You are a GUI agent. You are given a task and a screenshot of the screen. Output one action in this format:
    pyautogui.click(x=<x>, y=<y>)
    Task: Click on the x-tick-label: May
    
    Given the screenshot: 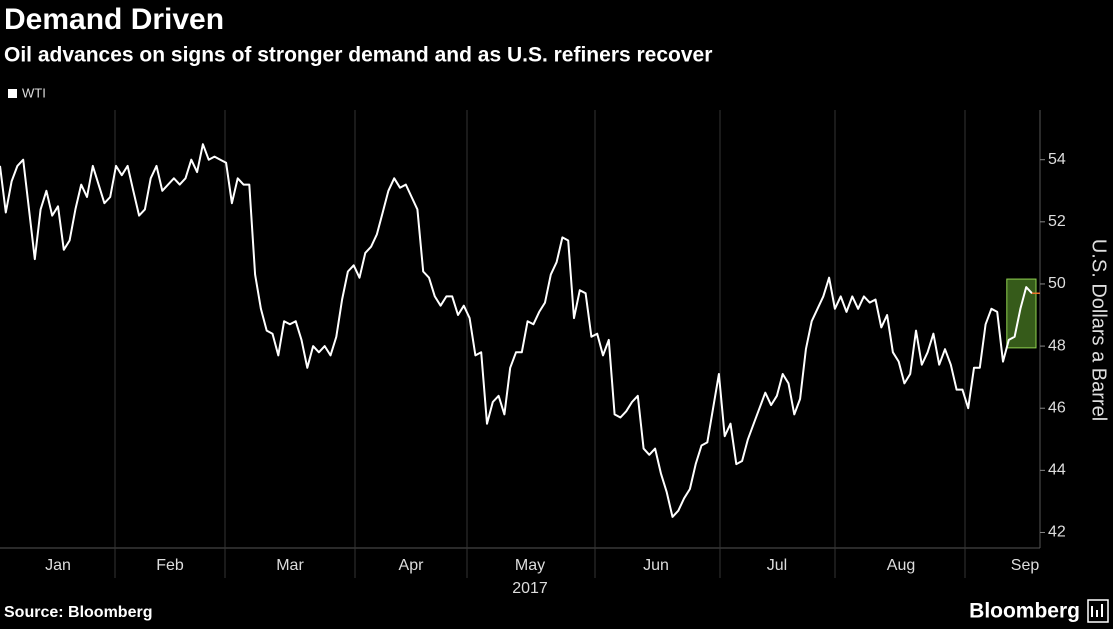 What is the action you would take?
    pyautogui.click(x=530, y=565)
    